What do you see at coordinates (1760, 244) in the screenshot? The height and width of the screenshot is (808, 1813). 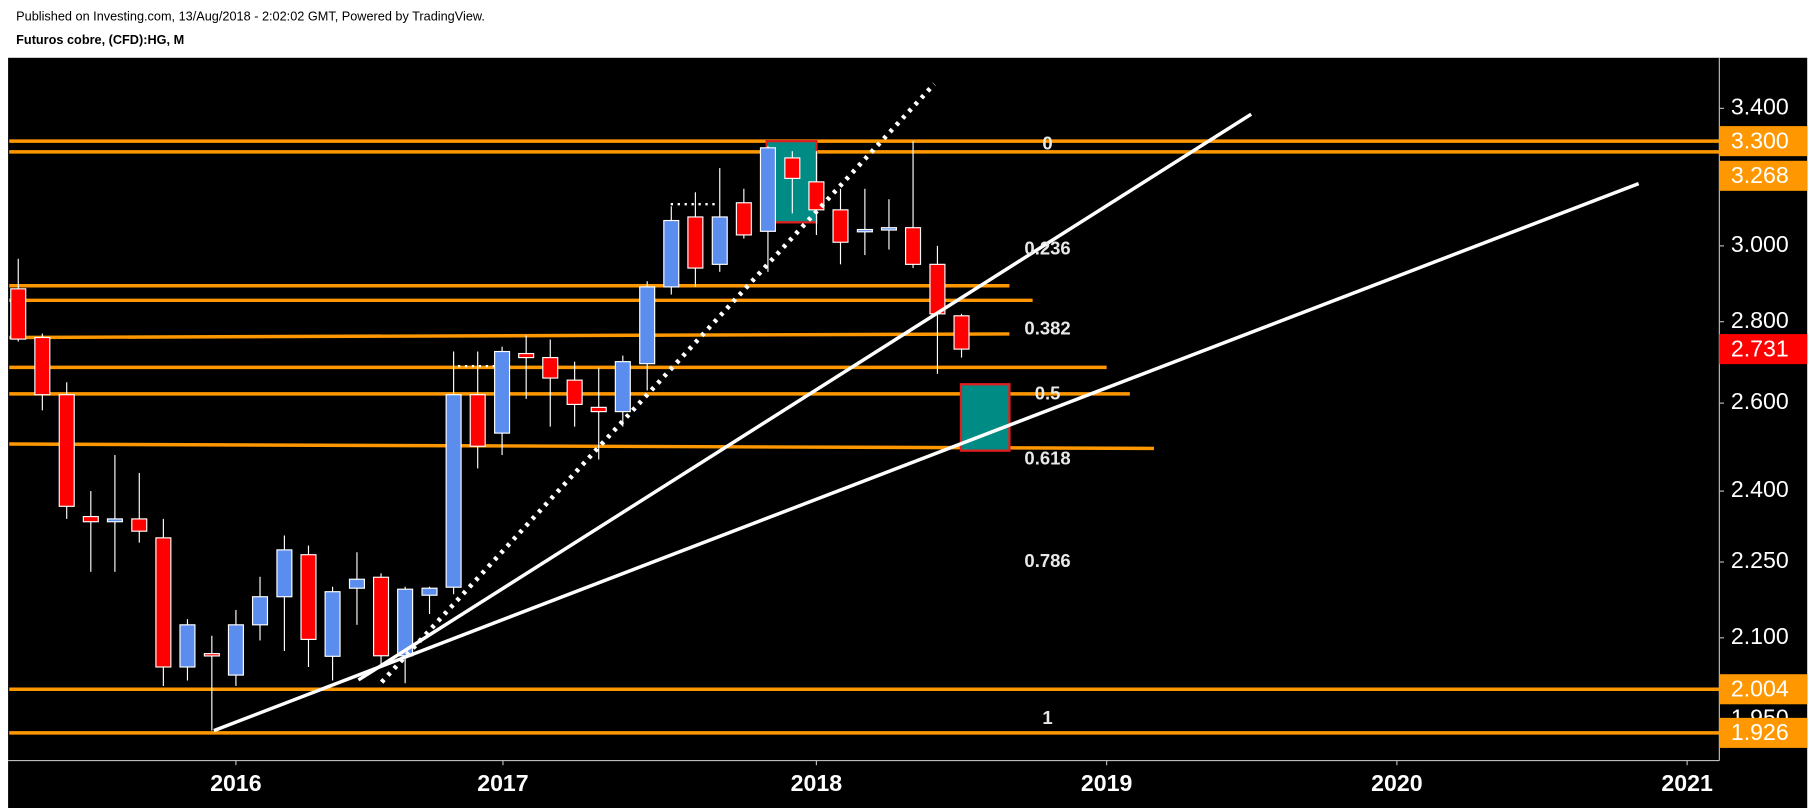 I see `y-tick-label: 3.000` at bounding box center [1760, 244].